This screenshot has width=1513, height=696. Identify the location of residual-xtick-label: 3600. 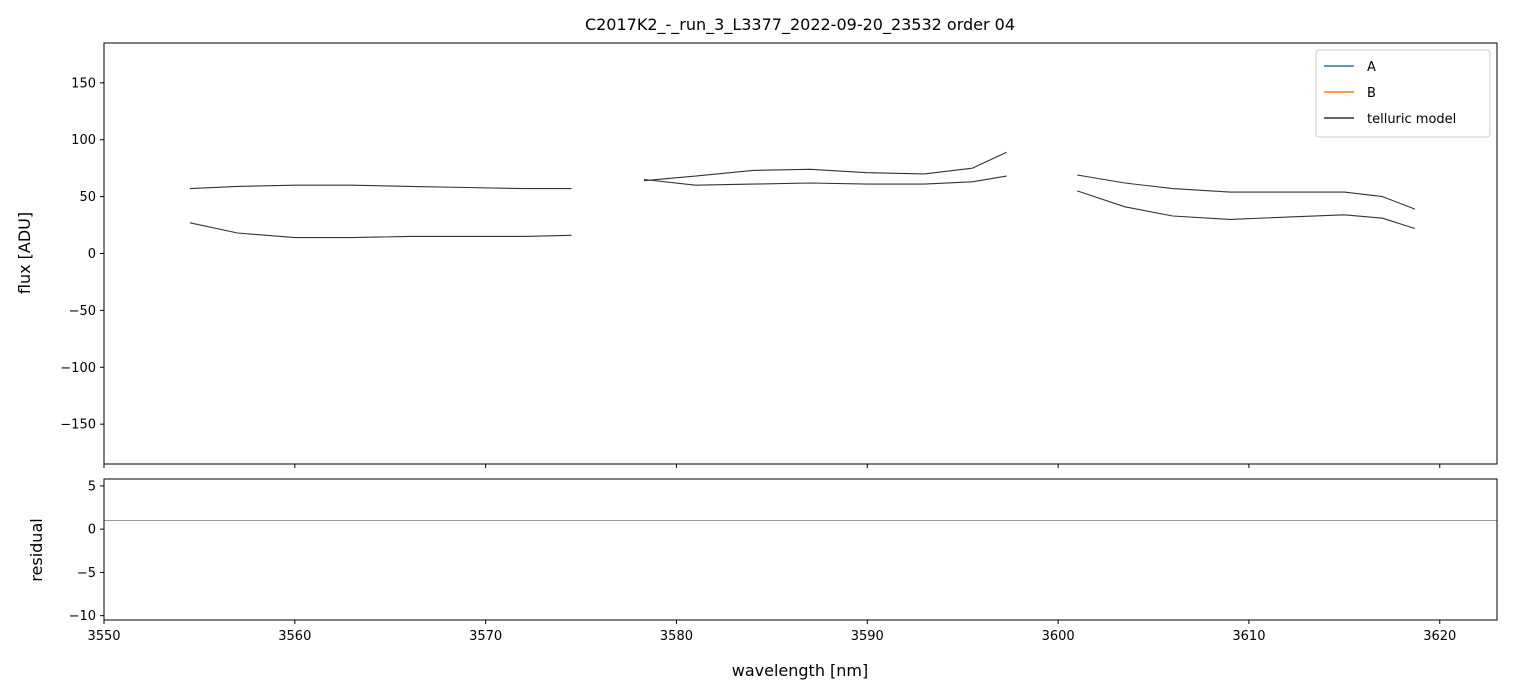
(1058, 636).